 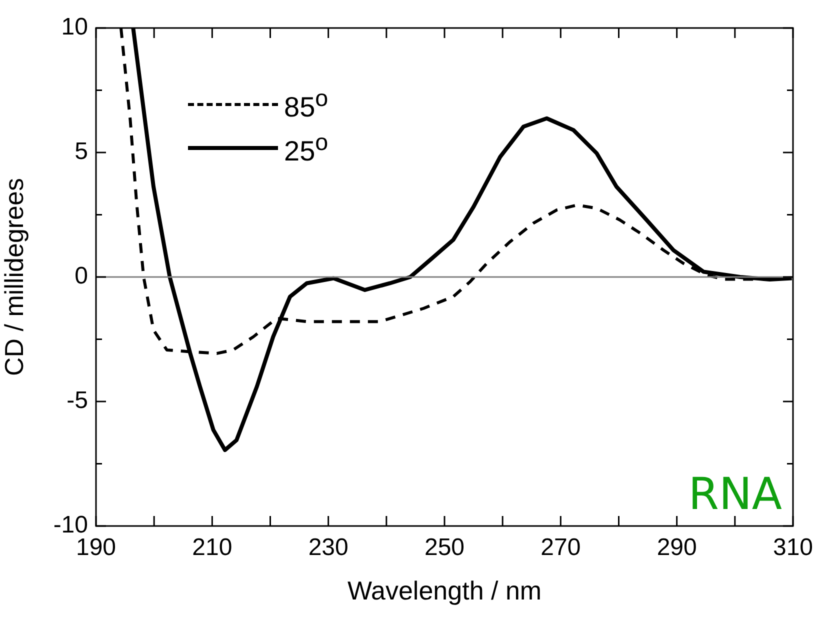 I want to click on x-tick-label: 250, so click(x=444, y=548).